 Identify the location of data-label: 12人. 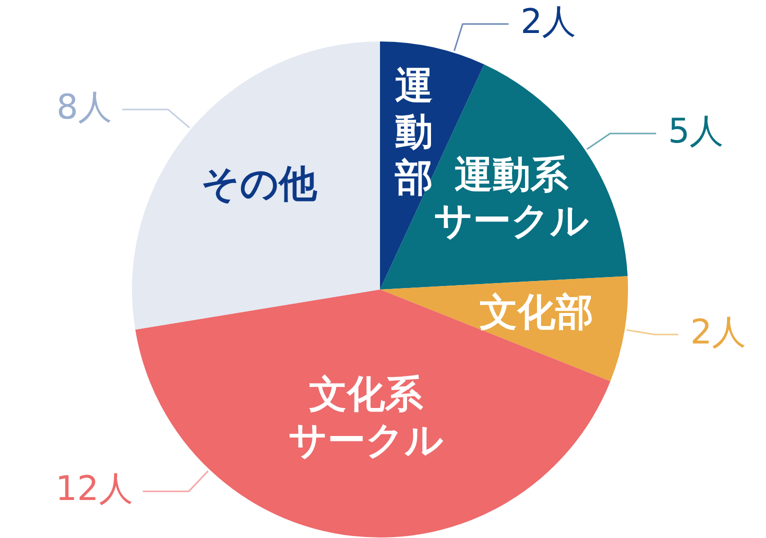
(94, 489).